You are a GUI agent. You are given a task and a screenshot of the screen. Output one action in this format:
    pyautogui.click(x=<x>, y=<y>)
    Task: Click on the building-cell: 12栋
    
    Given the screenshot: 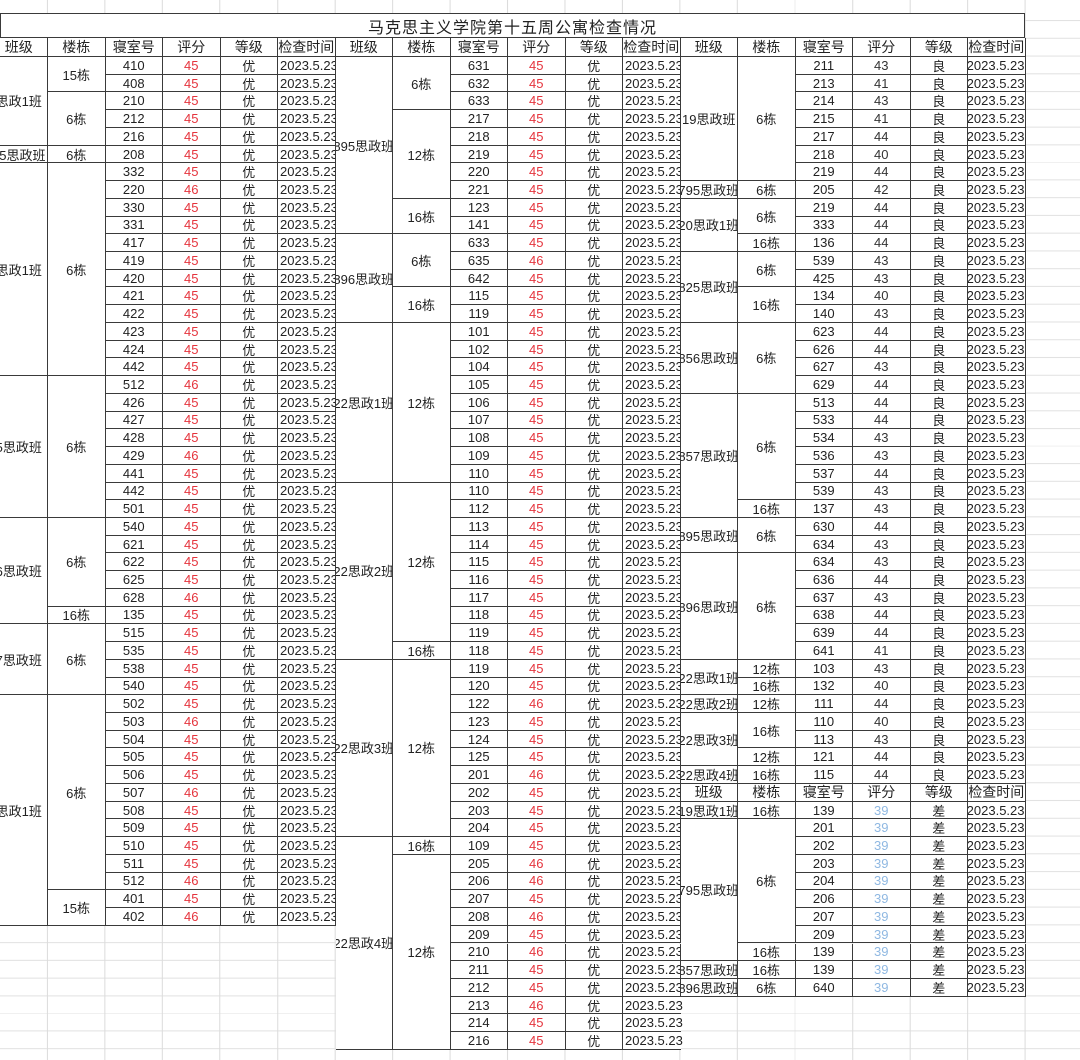 What is the action you would take?
    pyautogui.click(x=422, y=562)
    